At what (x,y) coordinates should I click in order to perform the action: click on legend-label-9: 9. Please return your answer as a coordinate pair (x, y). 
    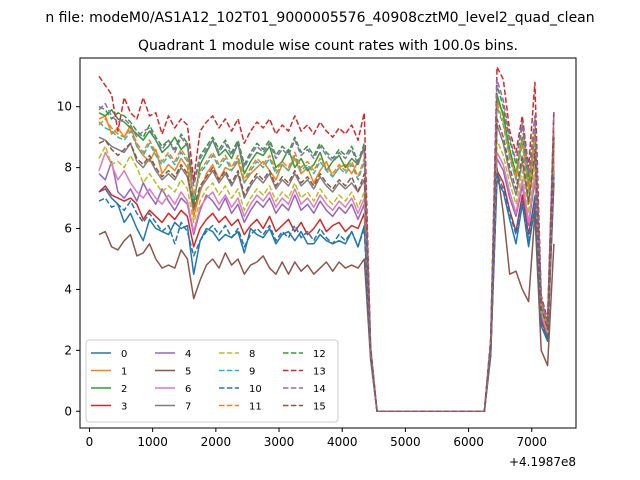
    Looking at the image, I should click on (252, 372).